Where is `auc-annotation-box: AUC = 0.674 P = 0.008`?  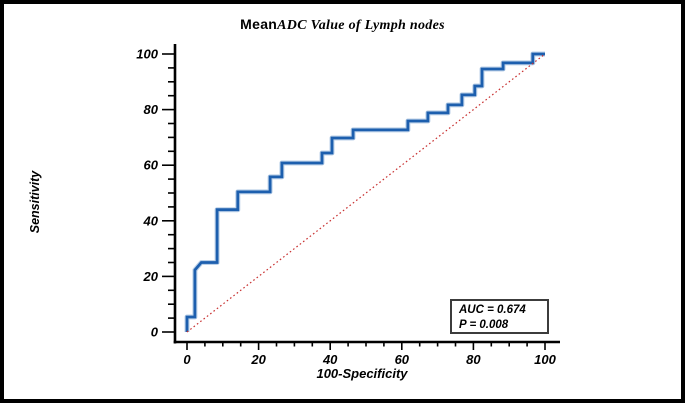 auc-annotation-box: AUC = 0.674 P = 0.008 is located at coordinates (499, 316).